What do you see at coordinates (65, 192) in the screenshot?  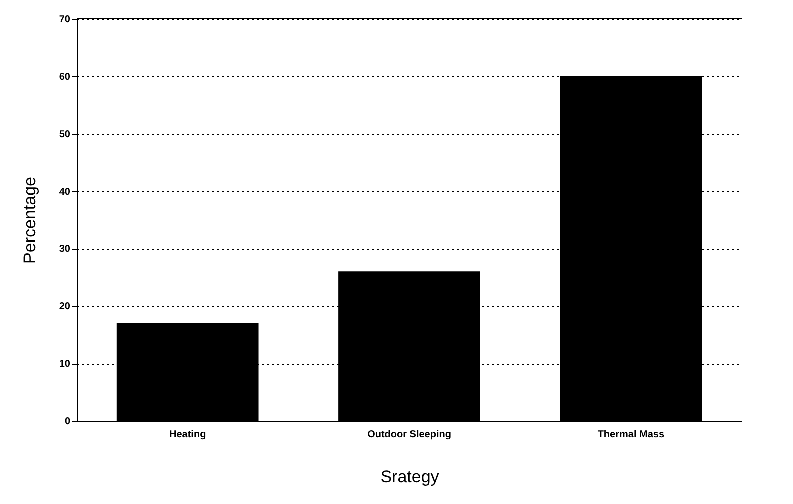 I see `y-tick-label: 40` at bounding box center [65, 192].